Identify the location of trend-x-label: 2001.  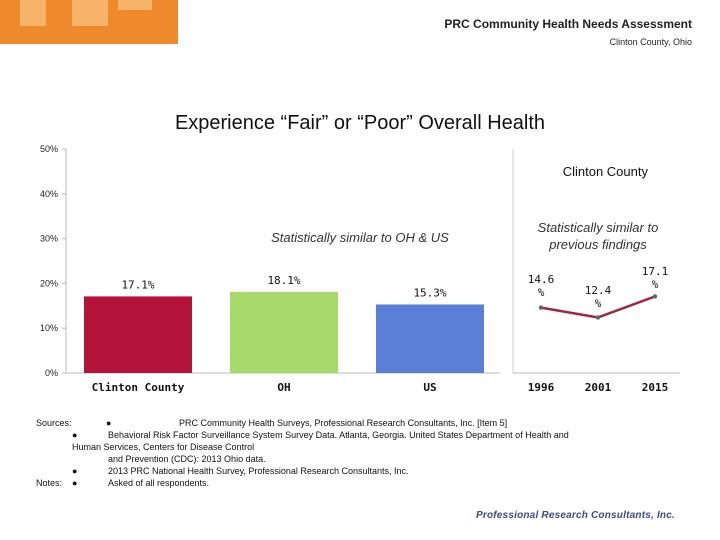
(598, 387).